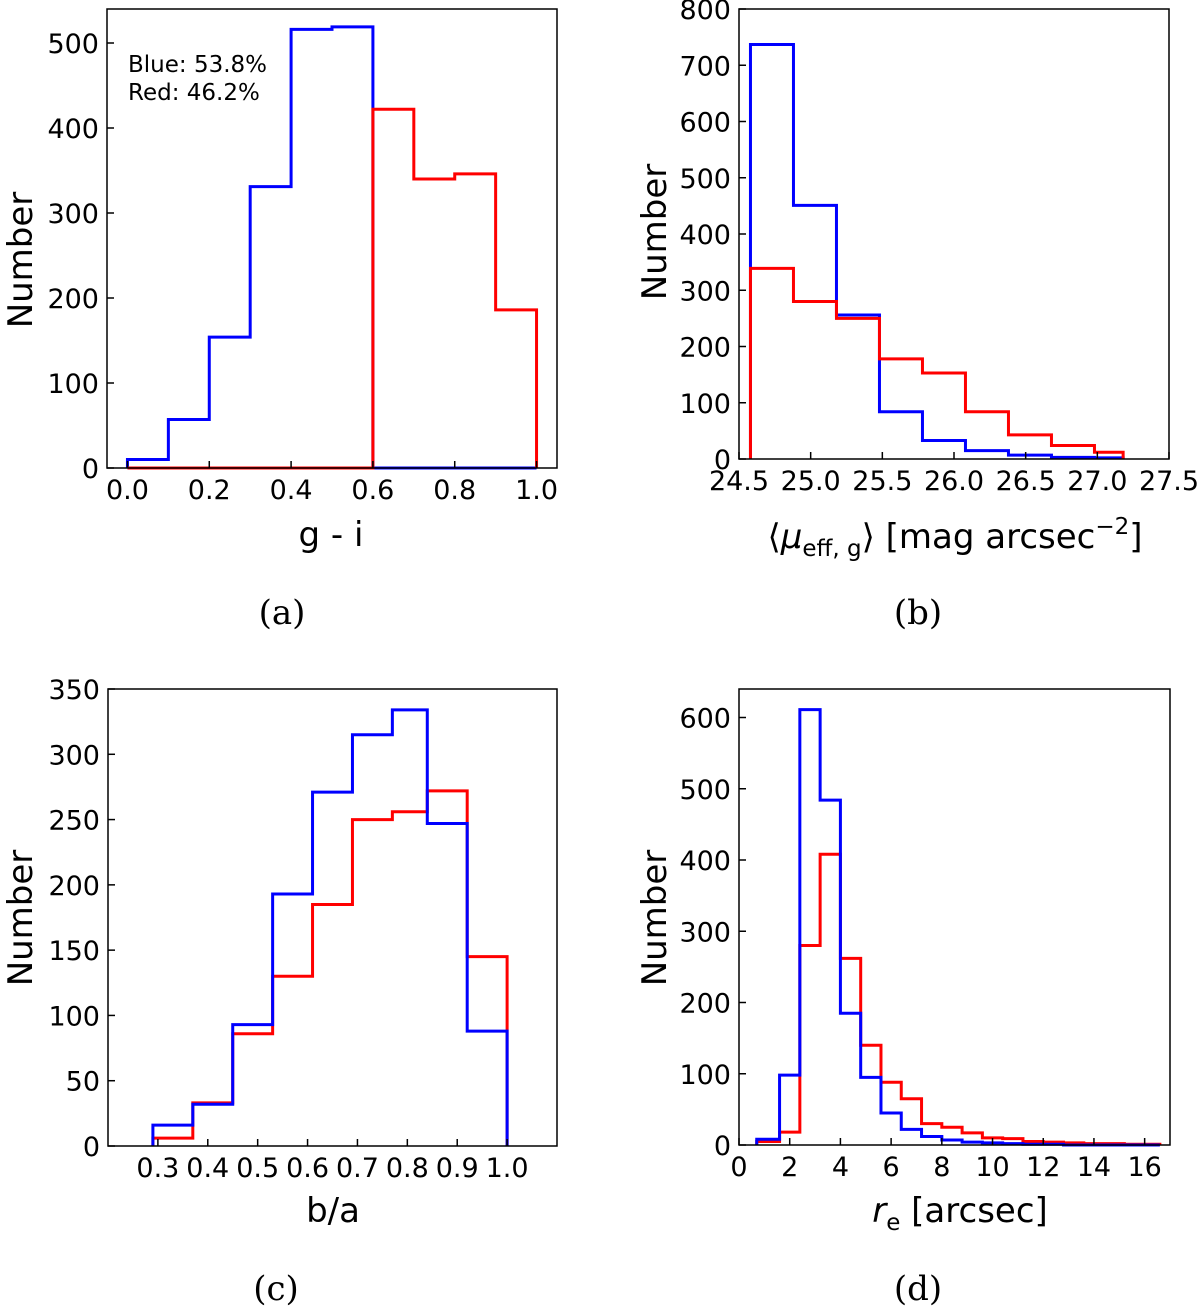 This screenshot has width=1200, height=1313. What do you see at coordinates (918, 1289) in the screenshot?
I see `panel-d-caption: (d)` at bounding box center [918, 1289].